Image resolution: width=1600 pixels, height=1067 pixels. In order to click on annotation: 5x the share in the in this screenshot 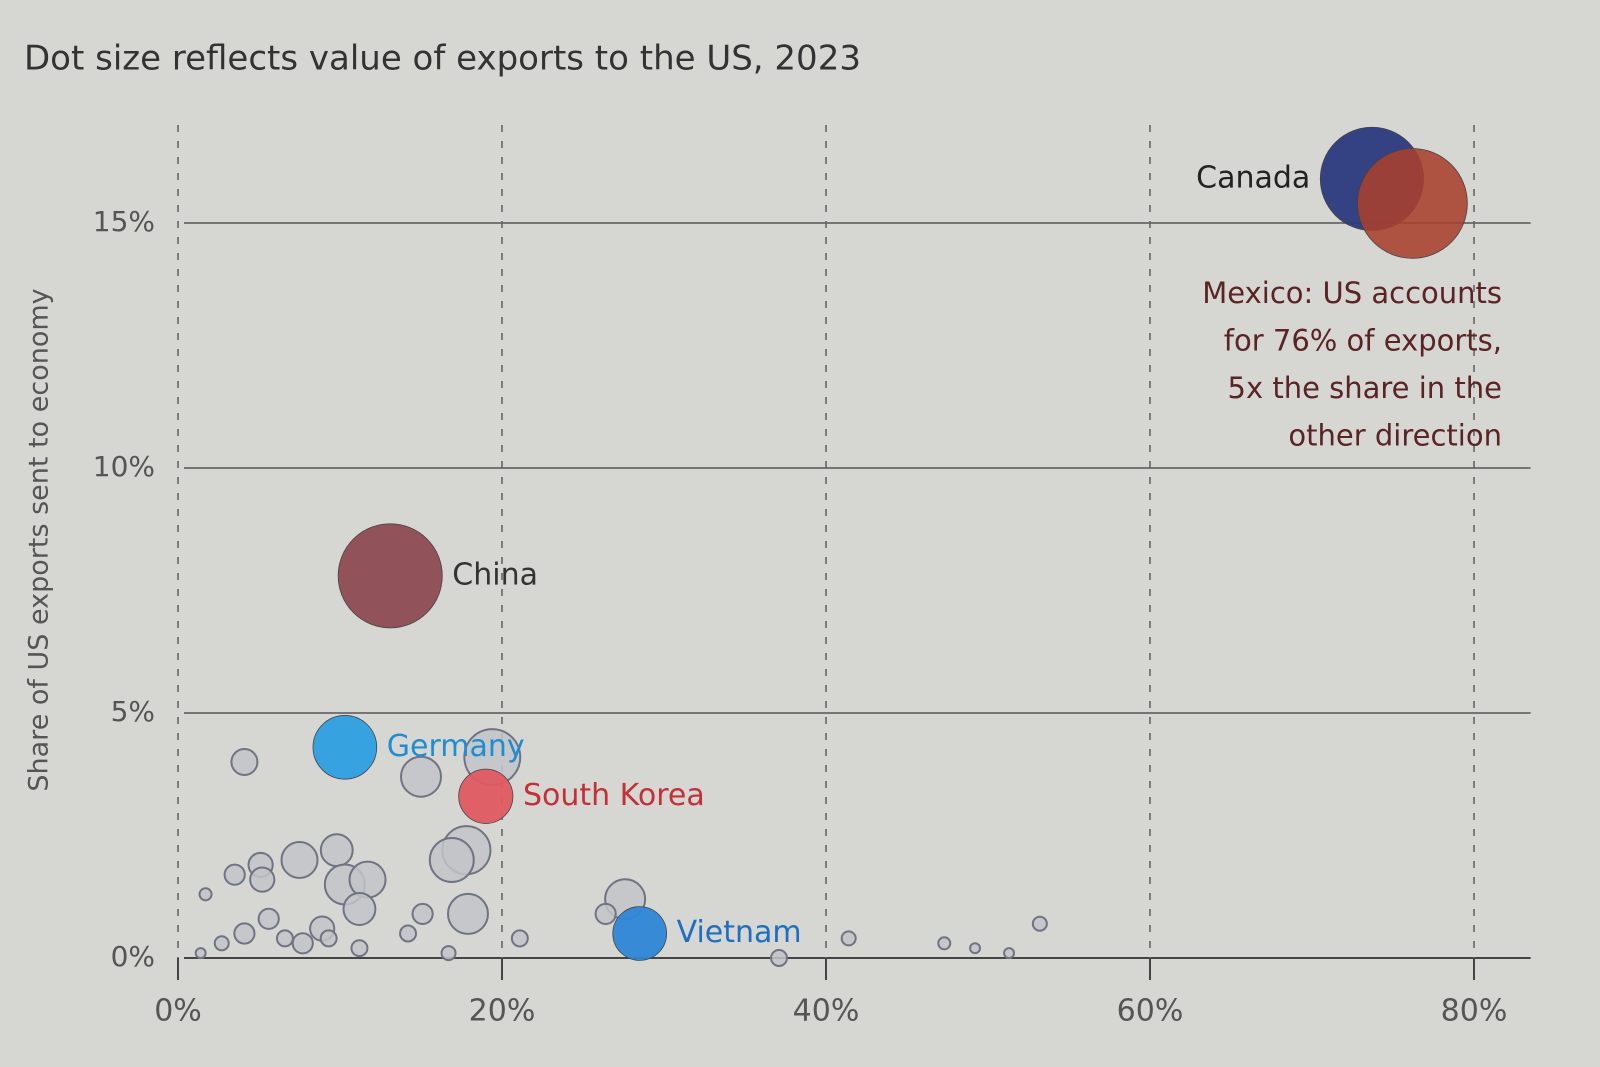, I will do `click(1365, 388)`.